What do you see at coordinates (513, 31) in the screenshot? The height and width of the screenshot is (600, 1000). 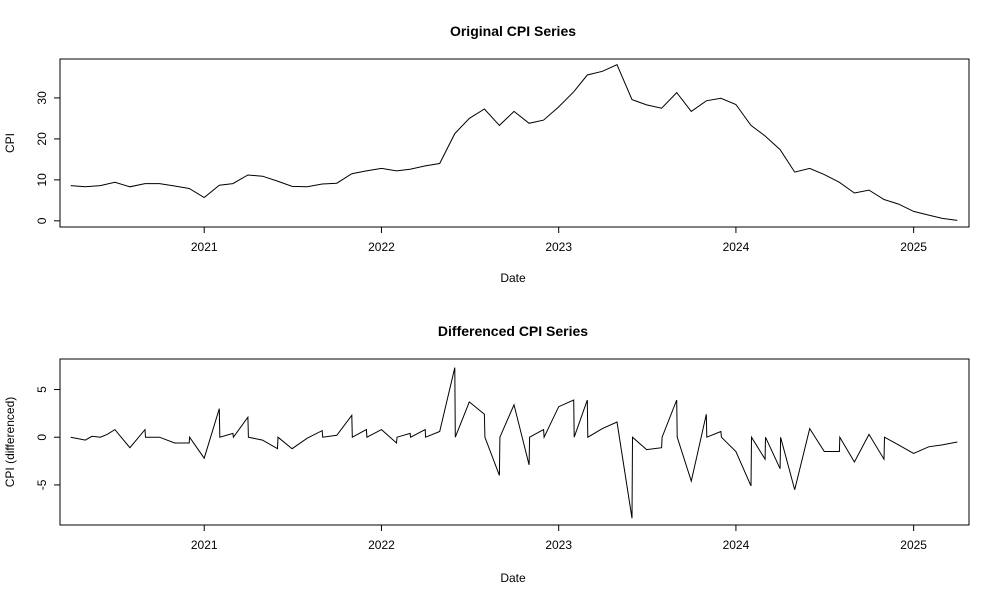 I see `top-chart-title: Original CPI Series` at bounding box center [513, 31].